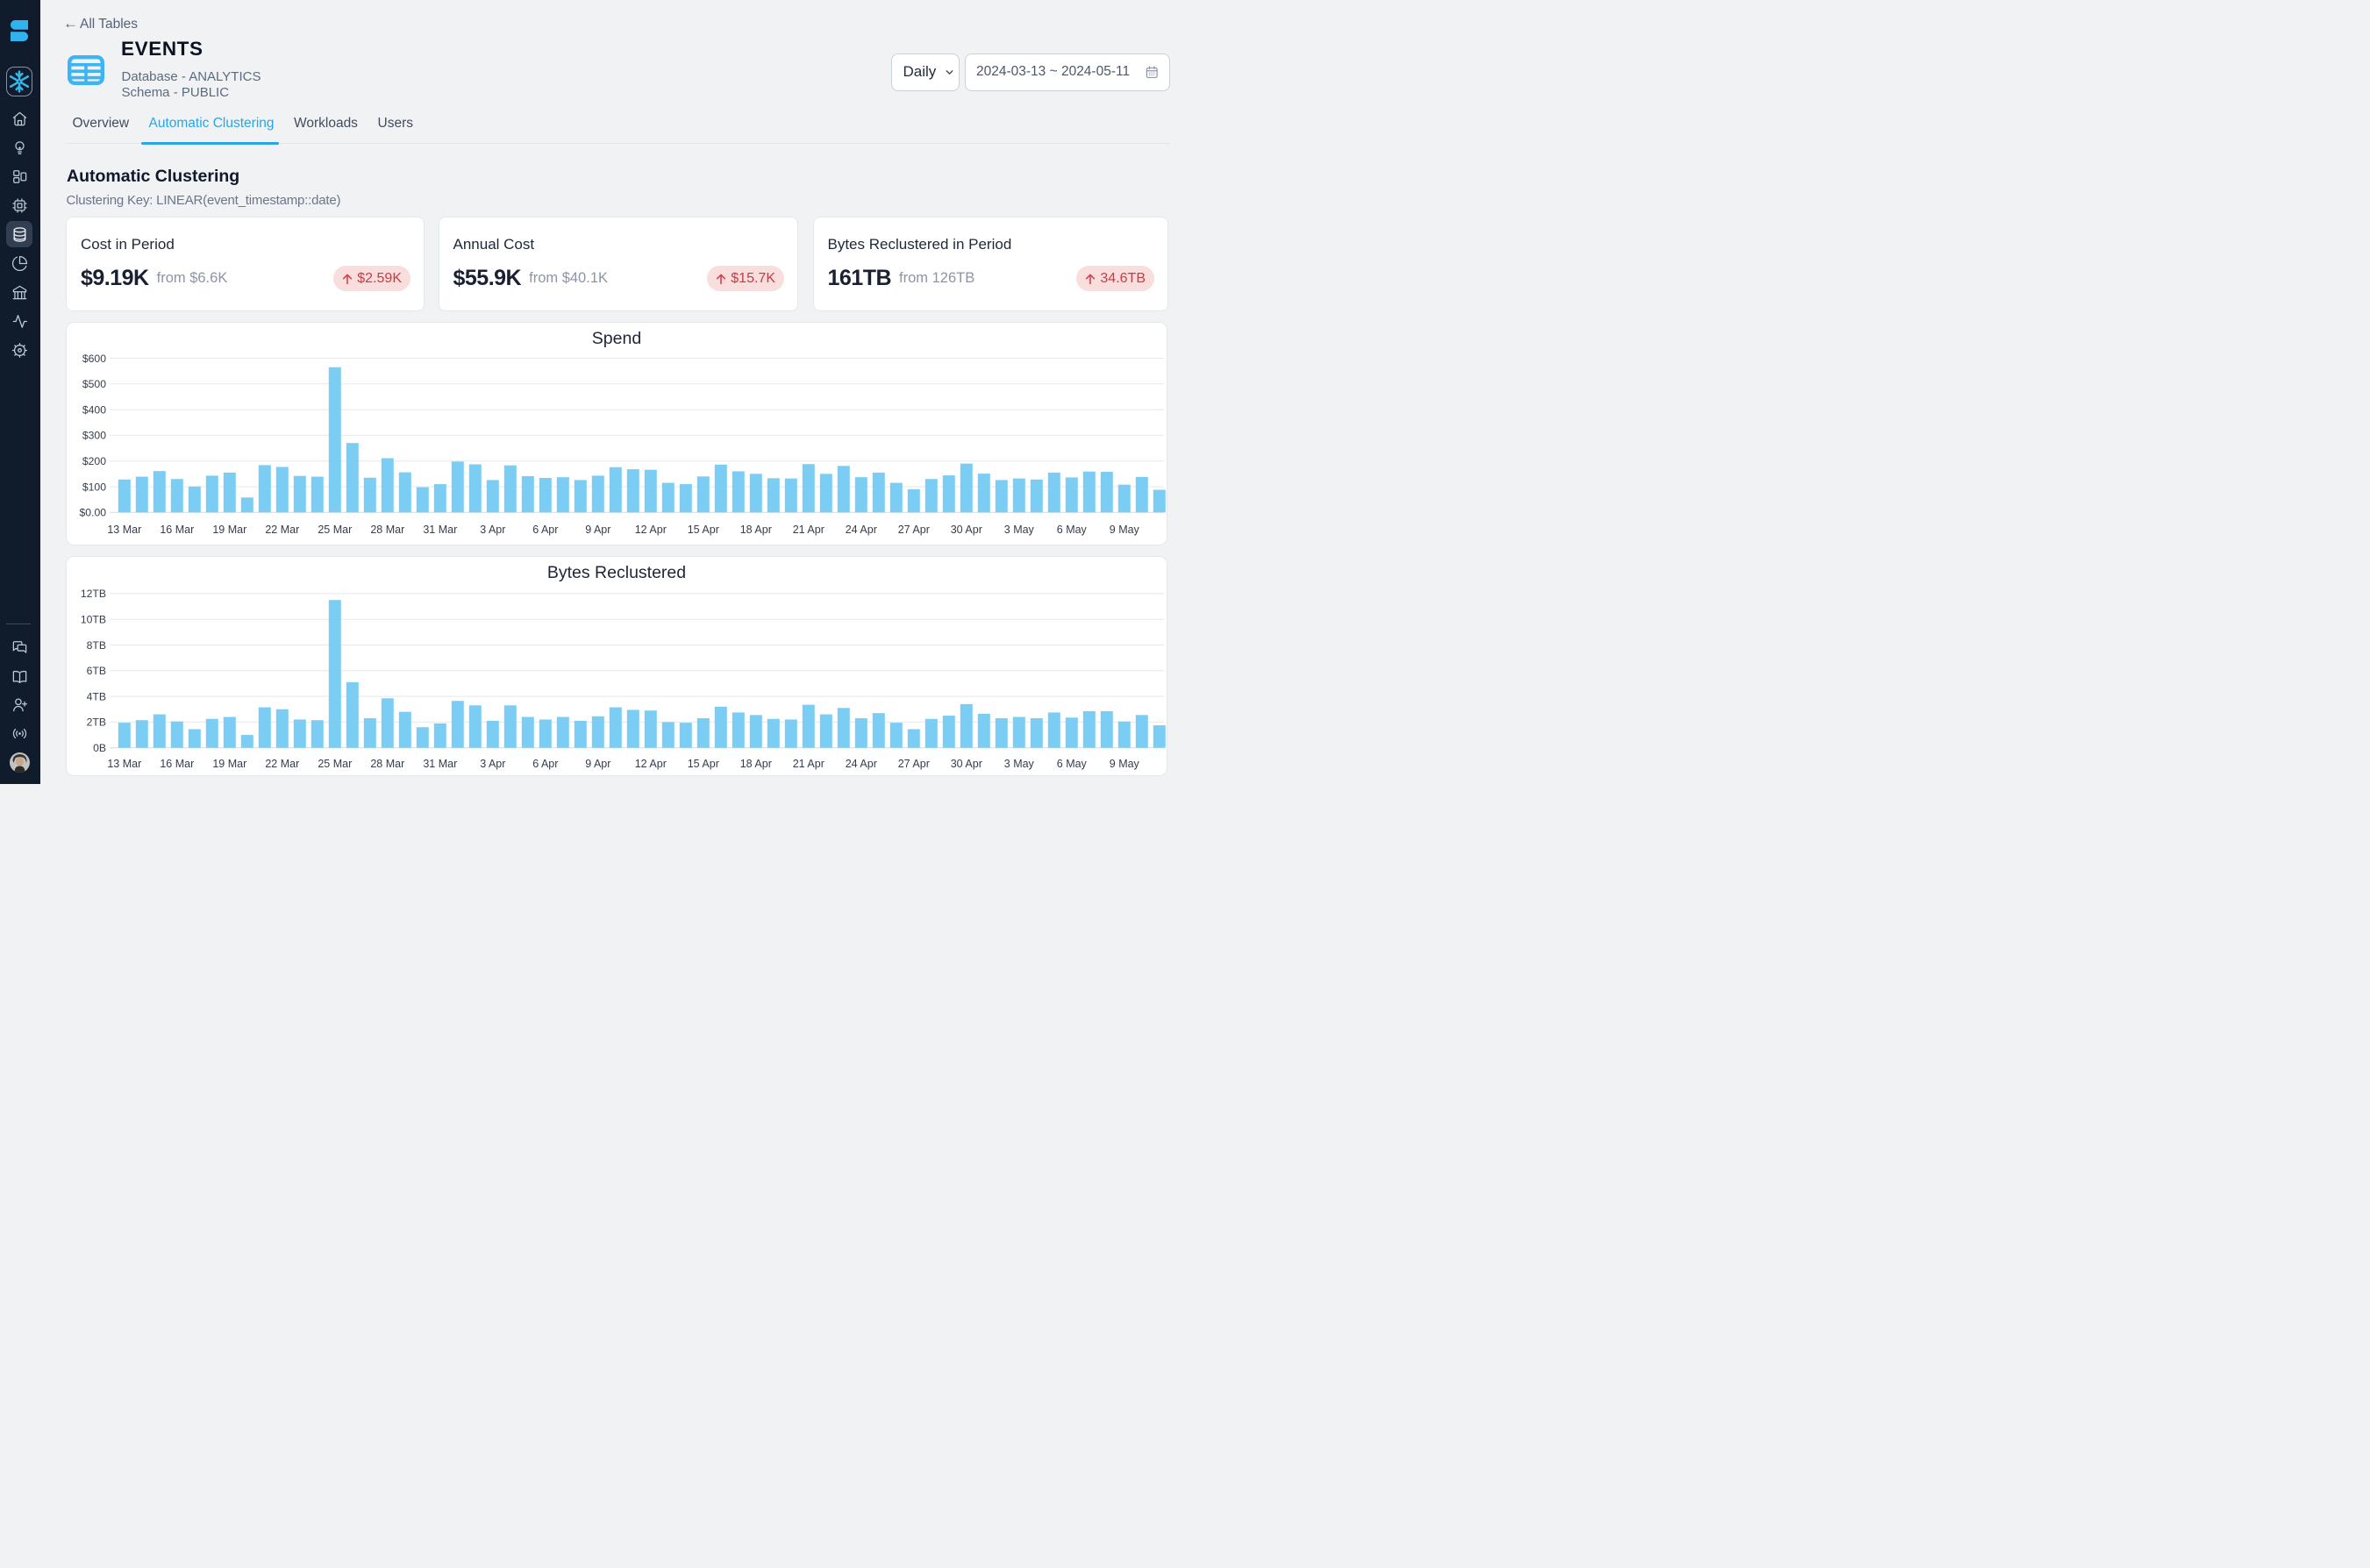 The image size is (2370, 1568). I want to click on svg-text: $600, so click(94, 359).